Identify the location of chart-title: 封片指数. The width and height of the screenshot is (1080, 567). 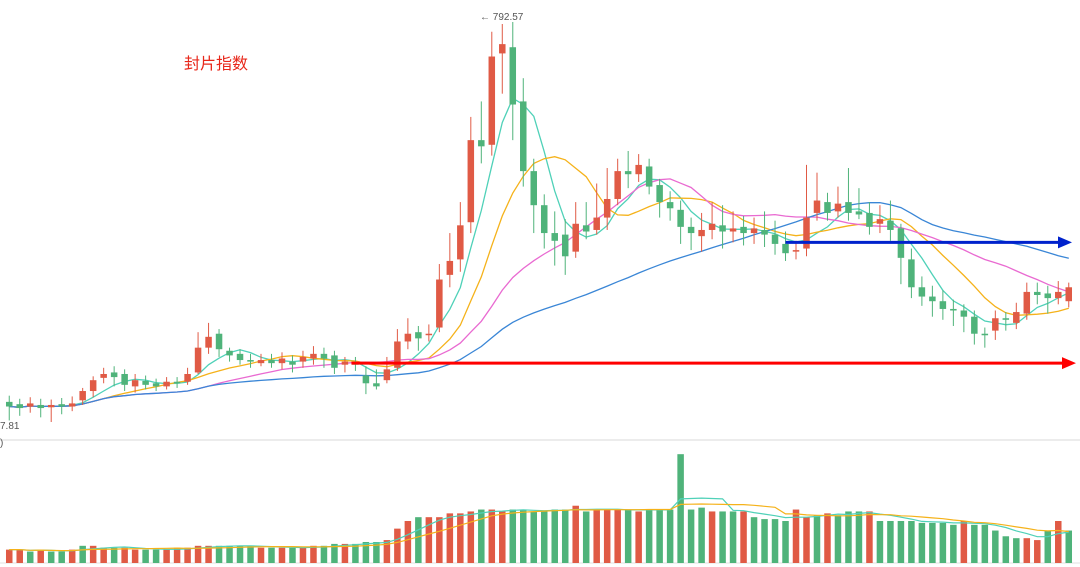
(216, 63).